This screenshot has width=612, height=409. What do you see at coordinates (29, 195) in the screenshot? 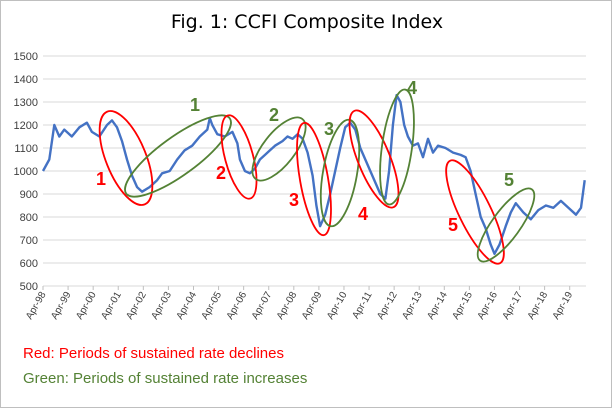
I see `y-tick-label: 900` at bounding box center [29, 195].